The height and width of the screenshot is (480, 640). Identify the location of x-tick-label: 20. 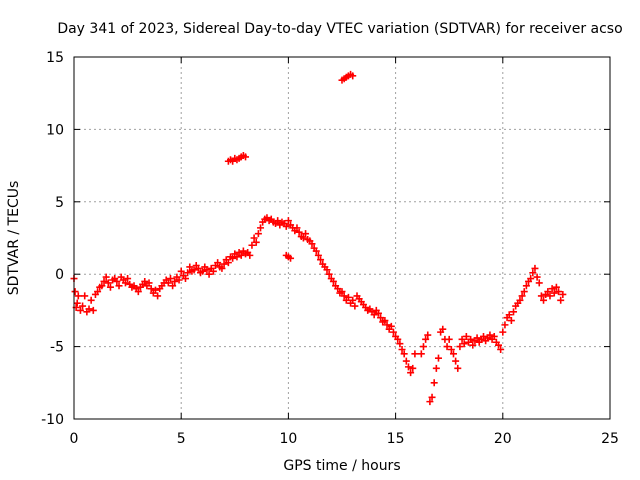
(503, 439).